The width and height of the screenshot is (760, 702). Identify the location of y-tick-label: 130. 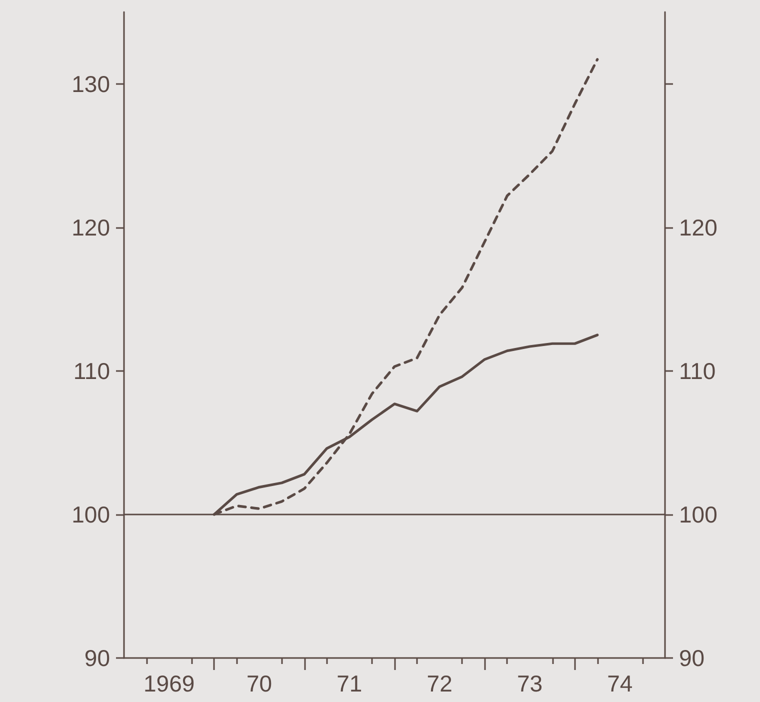
(91, 83).